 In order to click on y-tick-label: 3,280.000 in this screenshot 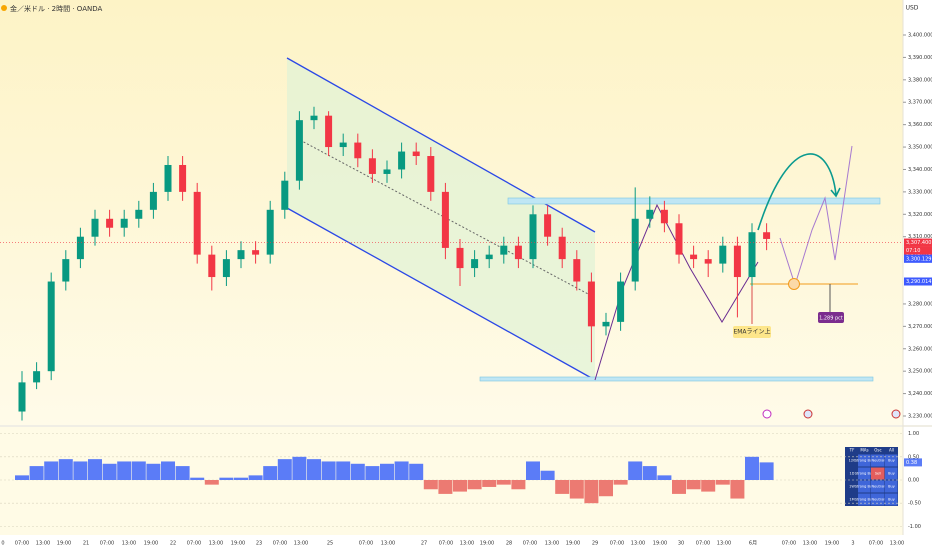, I will do `click(920, 304)`.